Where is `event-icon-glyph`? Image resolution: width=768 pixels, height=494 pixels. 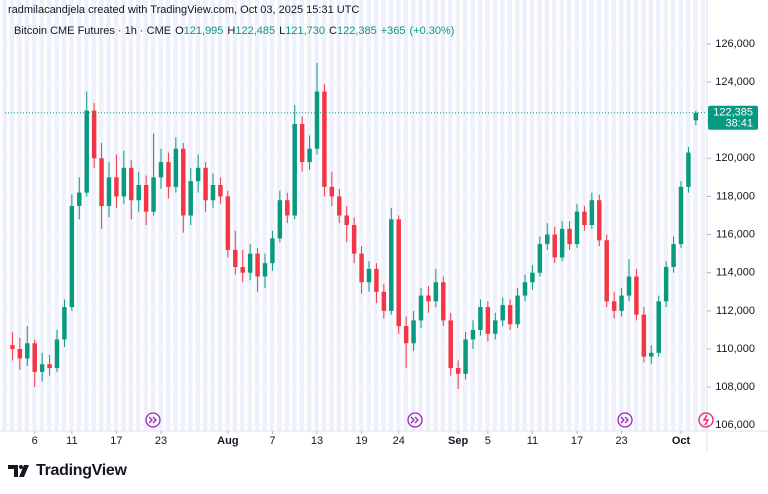 event-icon-glyph is located at coordinates (414, 420).